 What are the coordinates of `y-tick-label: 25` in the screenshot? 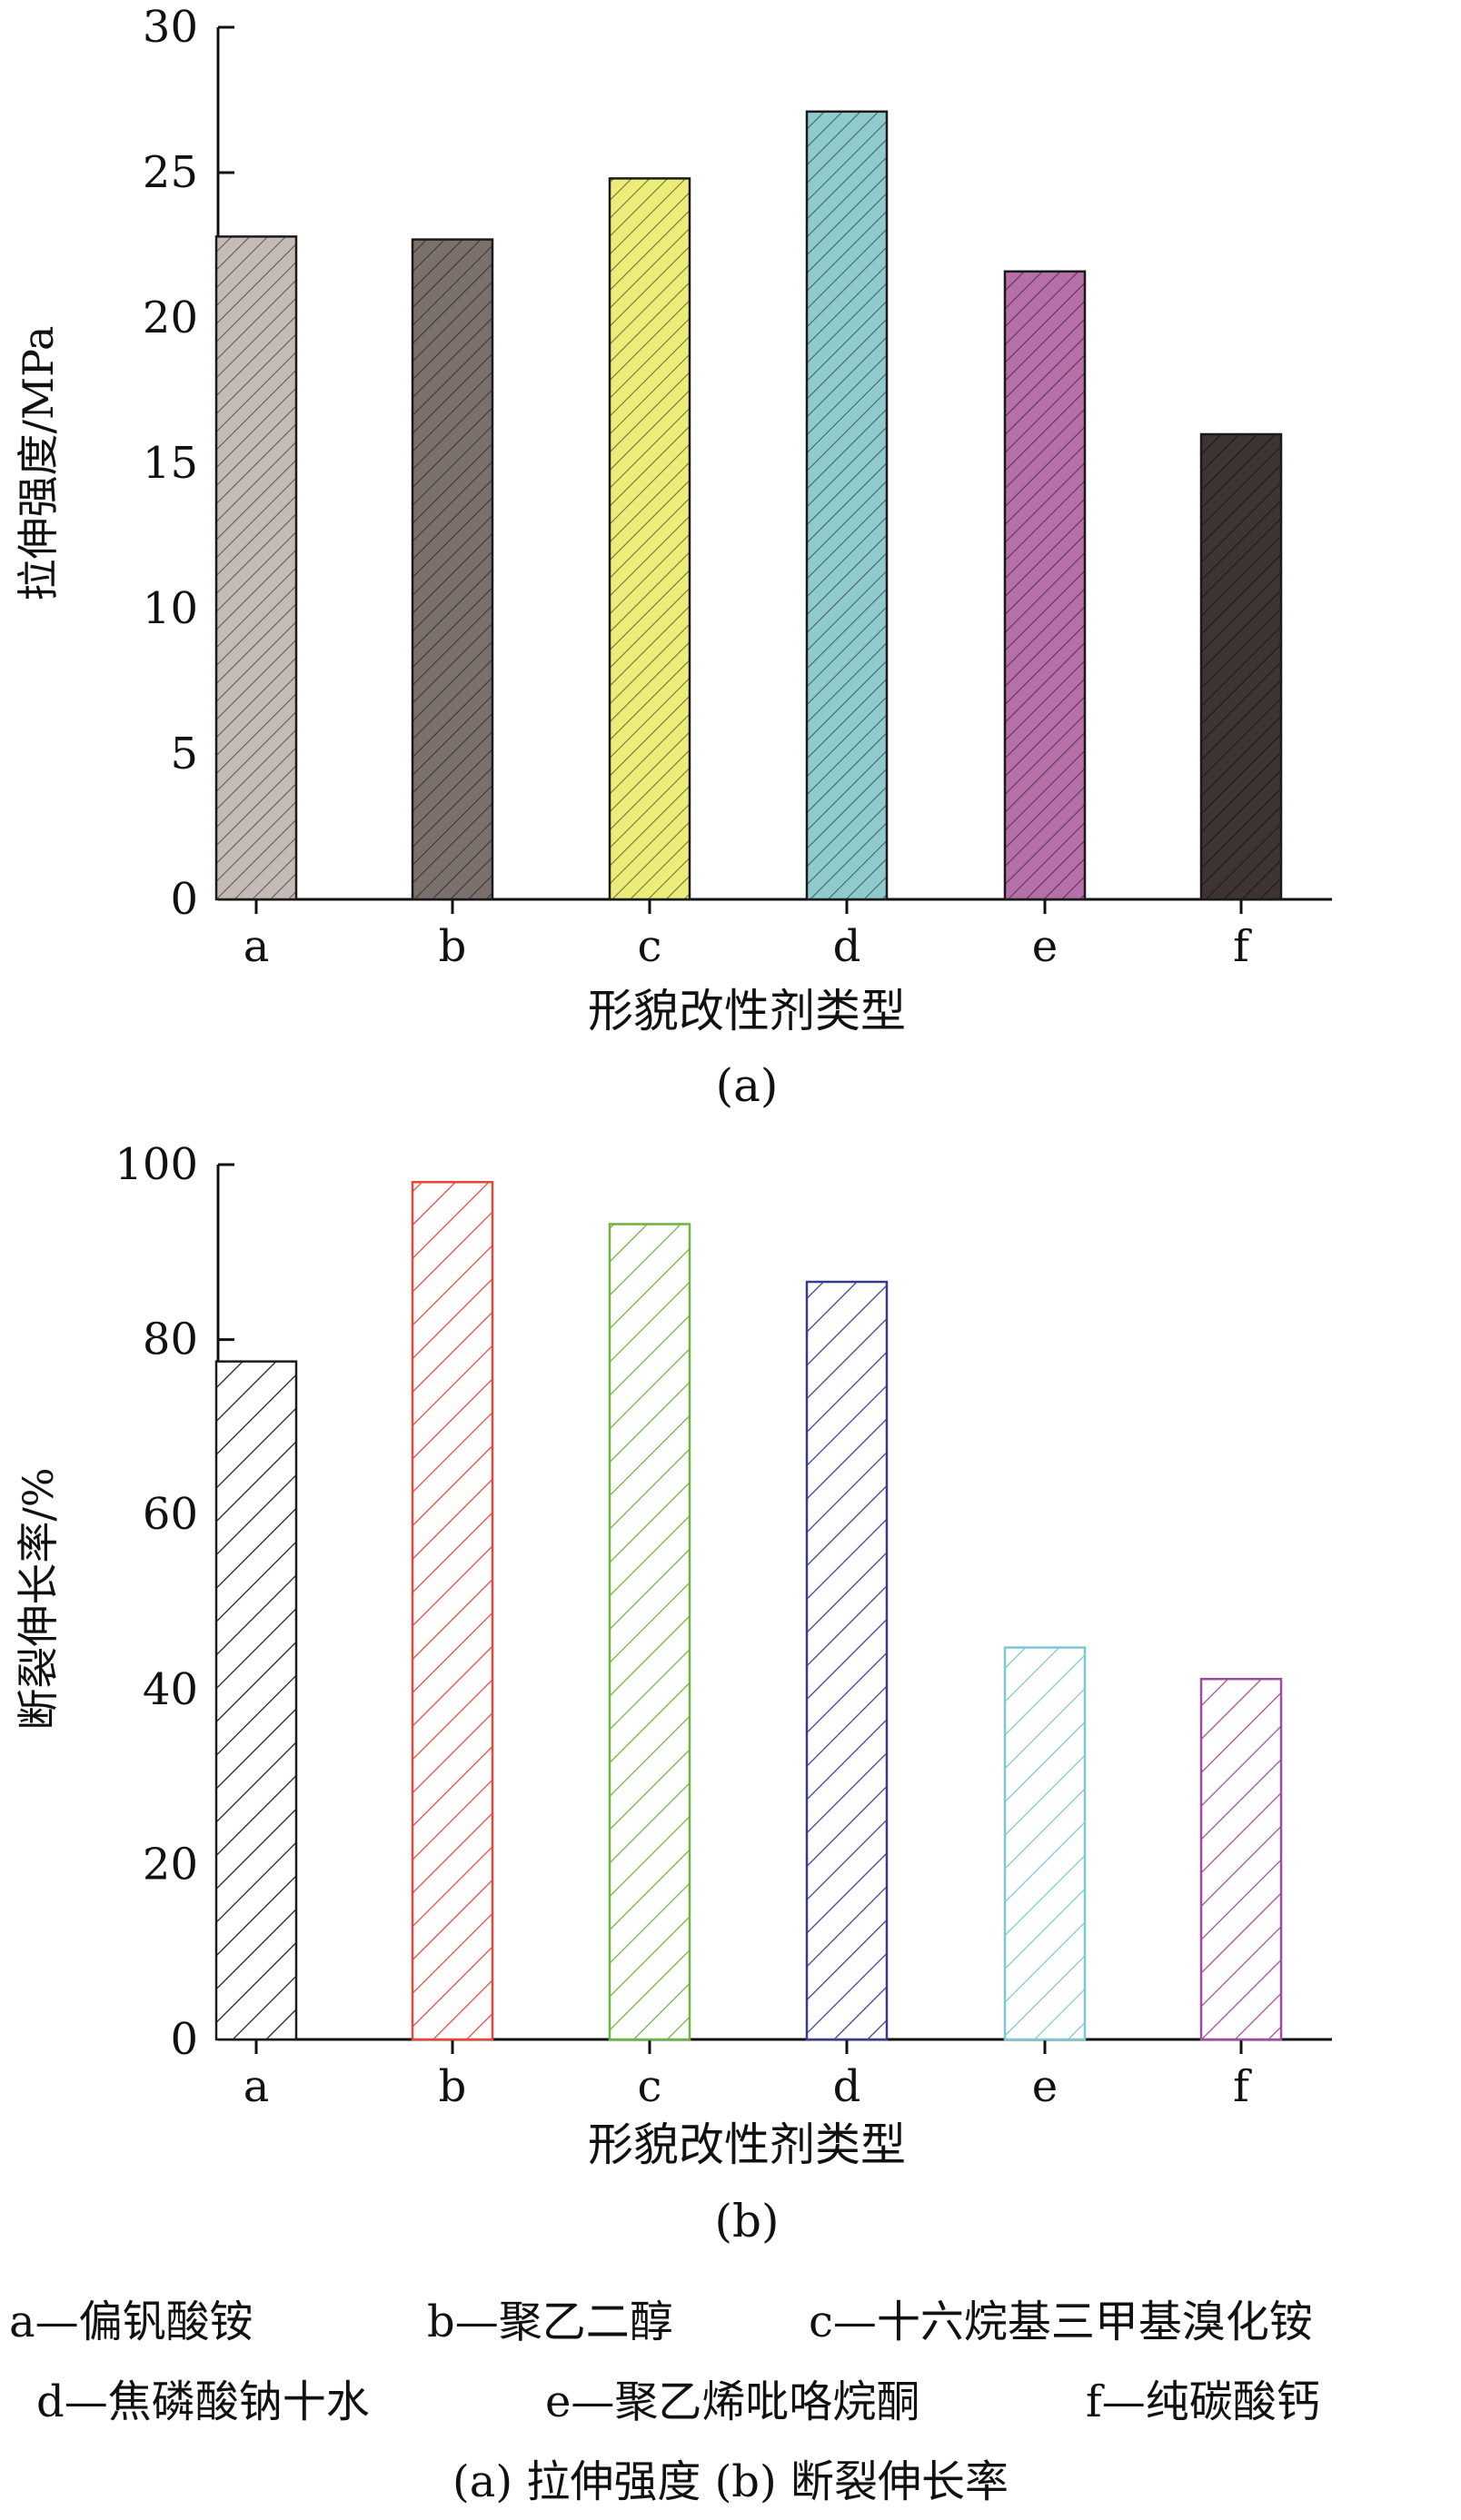 It's located at (171, 172).